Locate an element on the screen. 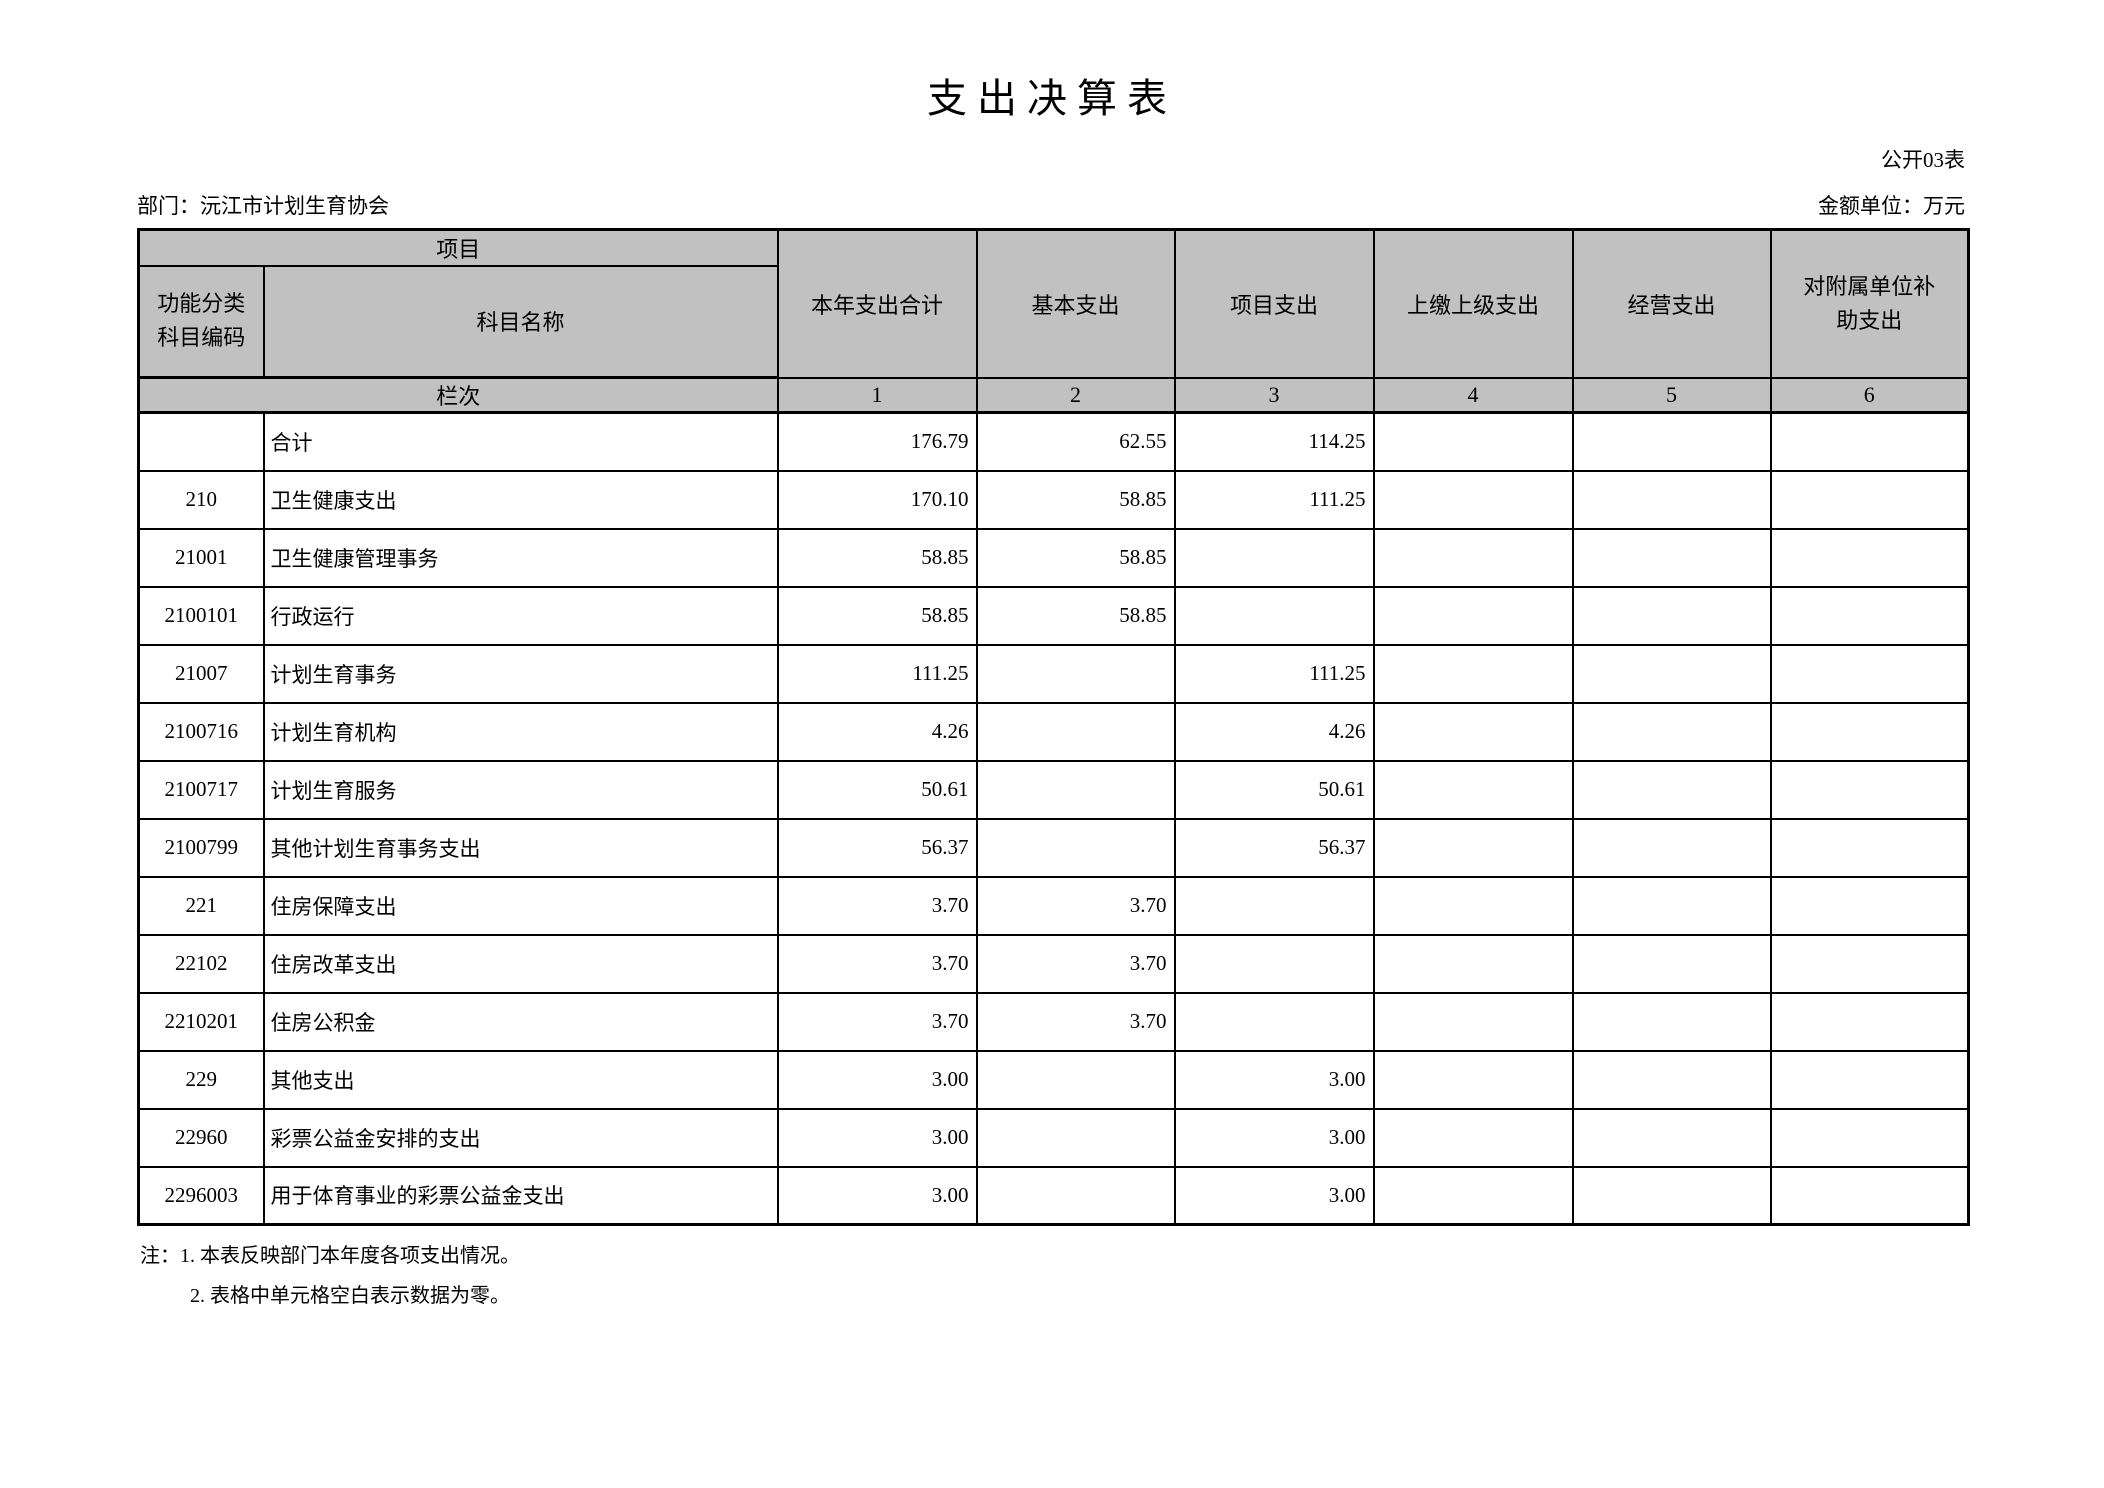 Image resolution: width=2104 pixels, height=1488 pixels. col-header-project: 项目支出 is located at coordinates (1274, 303).